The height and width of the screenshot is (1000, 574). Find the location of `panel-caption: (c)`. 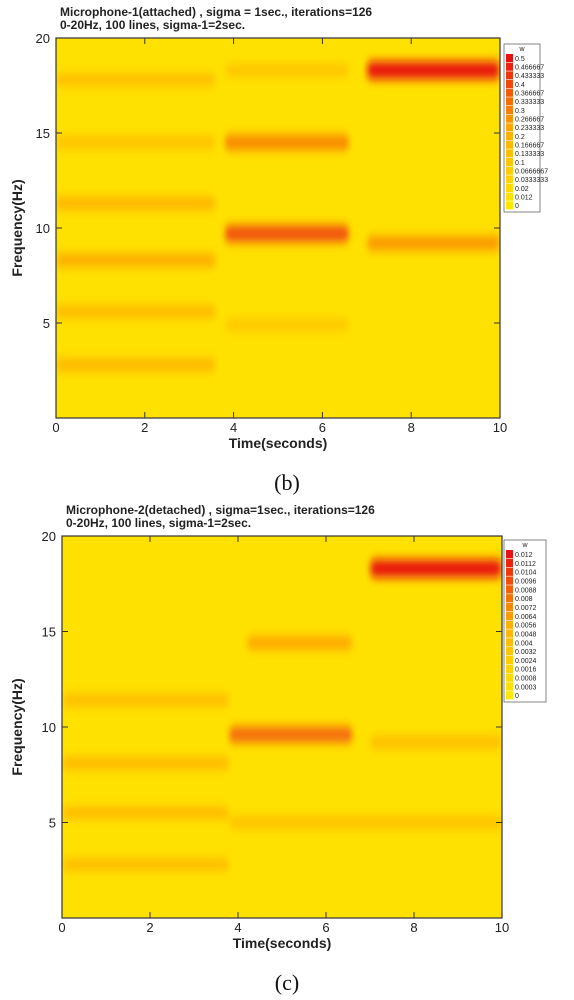

panel-caption: (c) is located at coordinates (287, 982).